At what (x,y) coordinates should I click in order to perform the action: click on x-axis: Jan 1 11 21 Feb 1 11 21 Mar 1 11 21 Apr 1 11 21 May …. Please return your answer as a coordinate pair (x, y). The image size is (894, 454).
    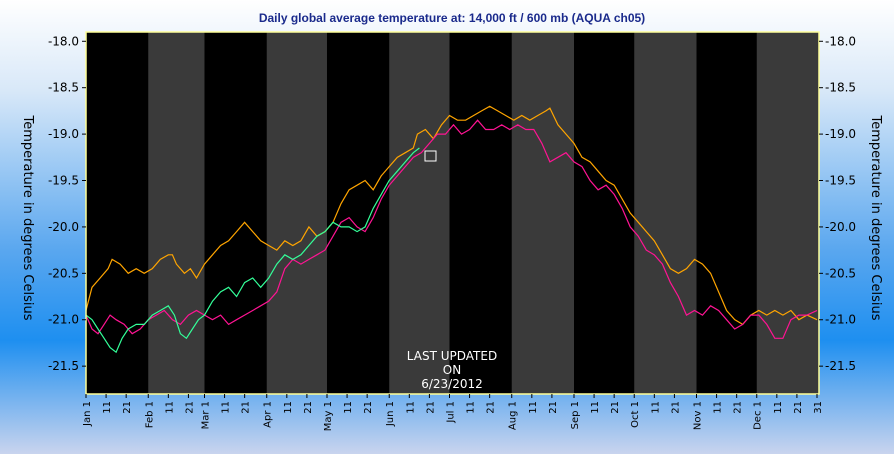
    Looking at the image, I should click on (453, 412).